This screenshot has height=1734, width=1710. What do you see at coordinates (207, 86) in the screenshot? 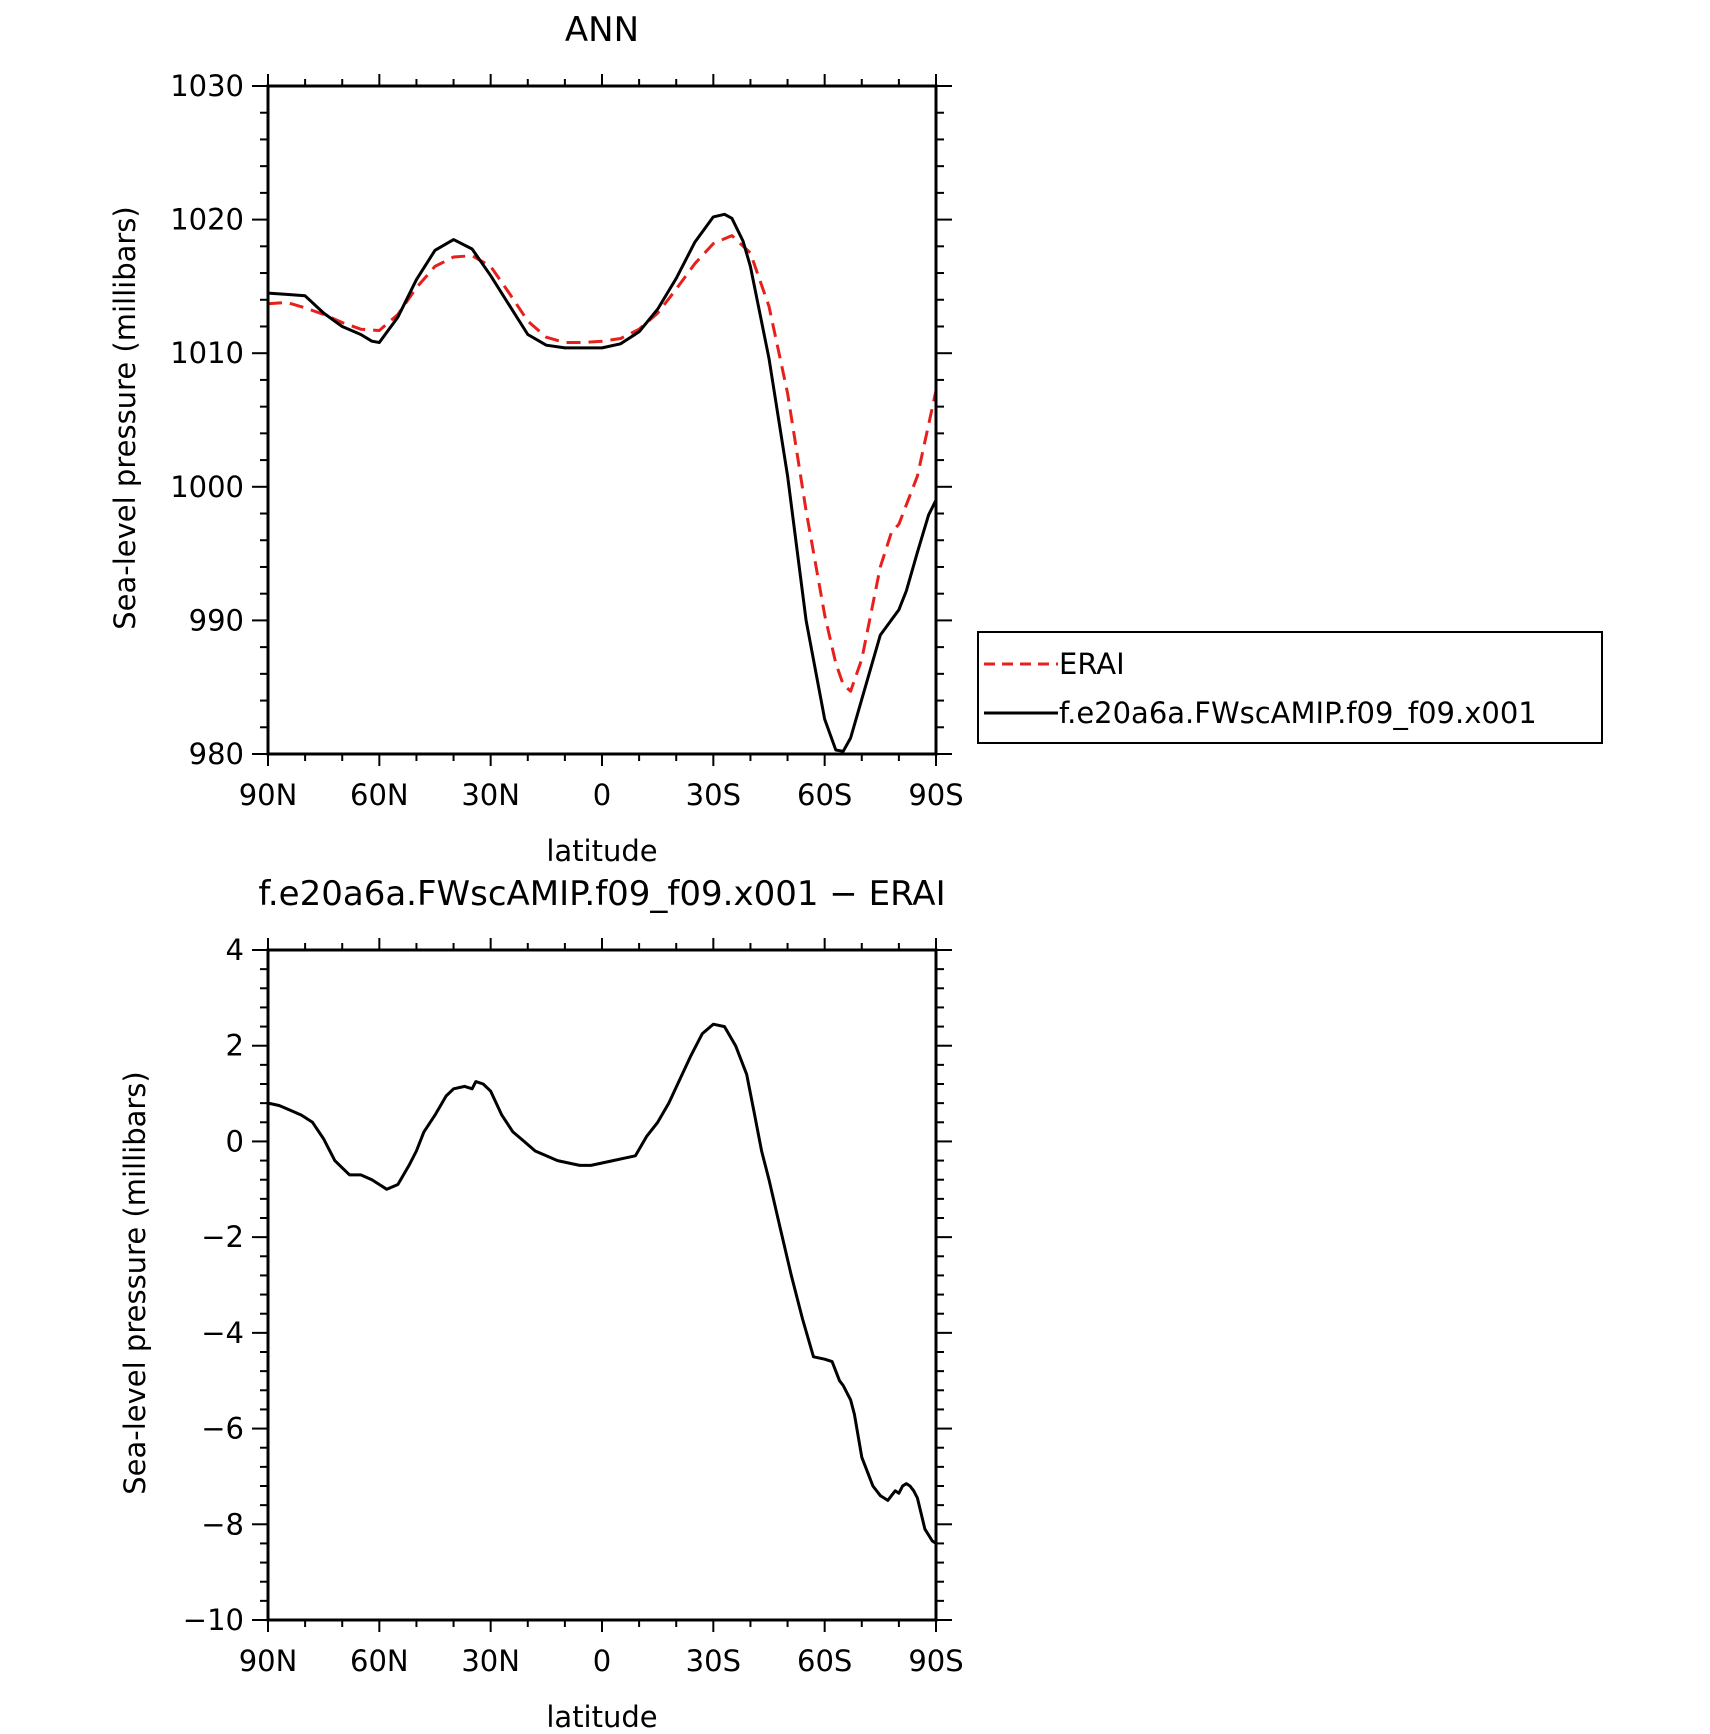
I see `y-tick-label: 1030` at bounding box center [207, 86].